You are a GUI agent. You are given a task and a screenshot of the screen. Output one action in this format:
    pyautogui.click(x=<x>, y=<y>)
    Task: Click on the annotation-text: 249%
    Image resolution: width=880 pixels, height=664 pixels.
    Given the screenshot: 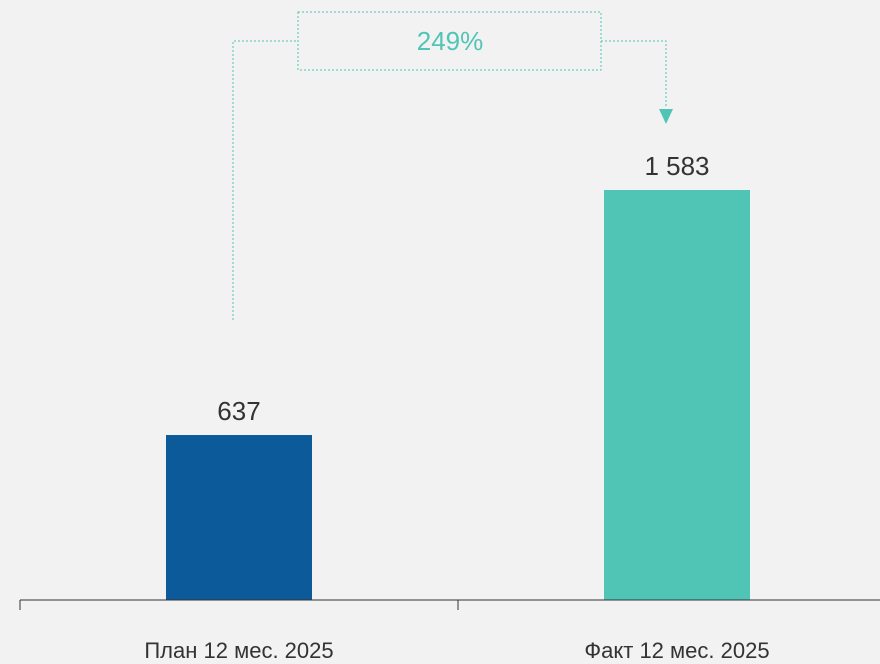 What is the action you would take?
    pyautogui.click(x=450, y=41)
    